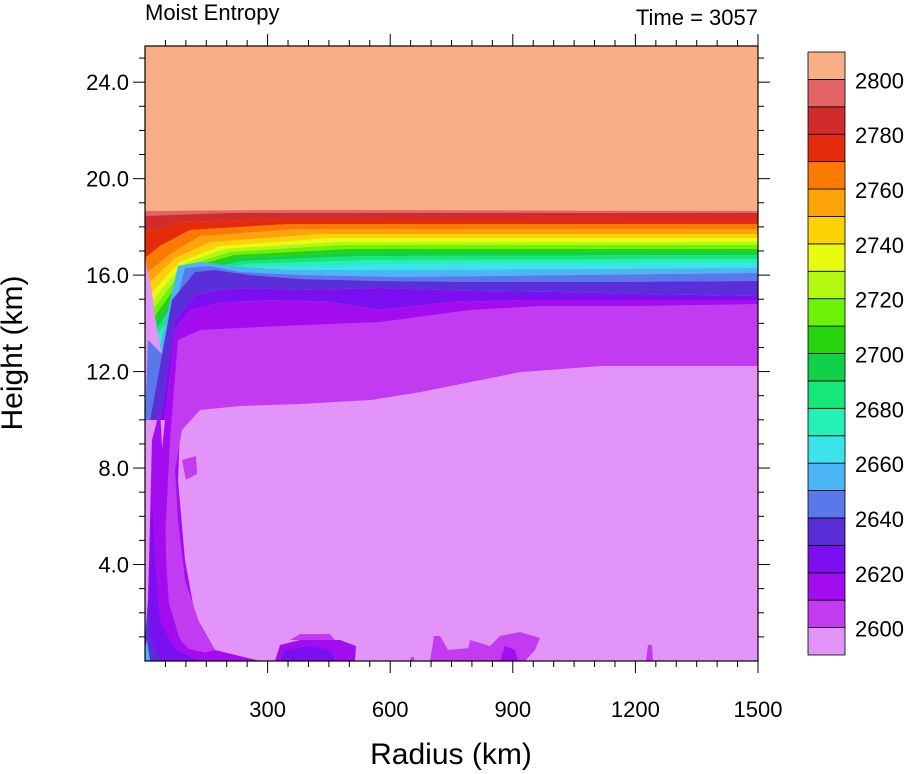 This screenshot has width=917, height=774. I want to click on chart-title-left: Moist Entropy, so click(212, 12).